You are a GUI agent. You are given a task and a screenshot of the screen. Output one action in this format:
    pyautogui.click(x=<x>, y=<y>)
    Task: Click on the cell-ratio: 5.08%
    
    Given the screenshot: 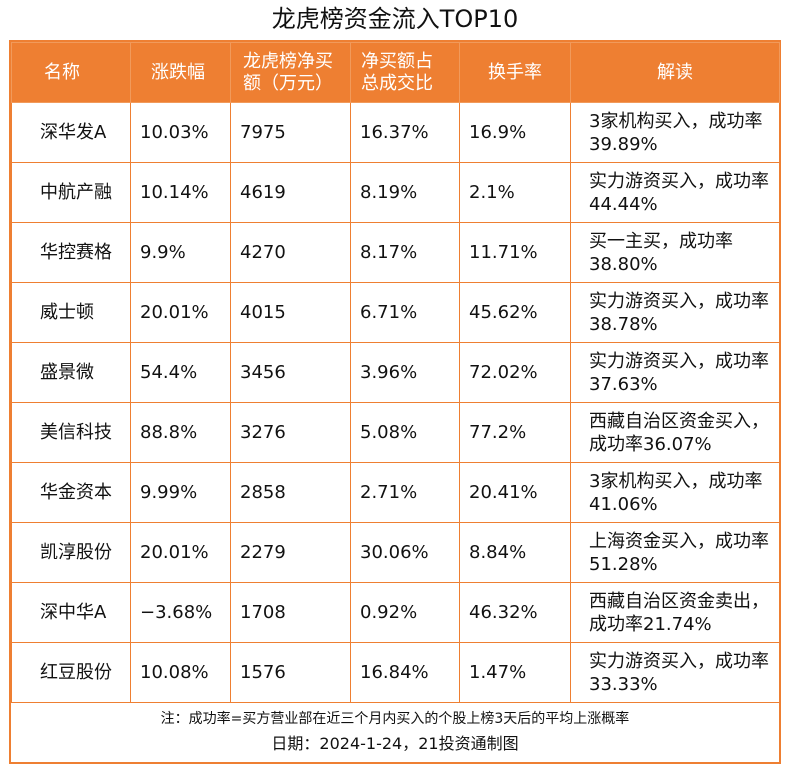 What is the action you would take?
    pyautogui.click(x=405, y=432)
    